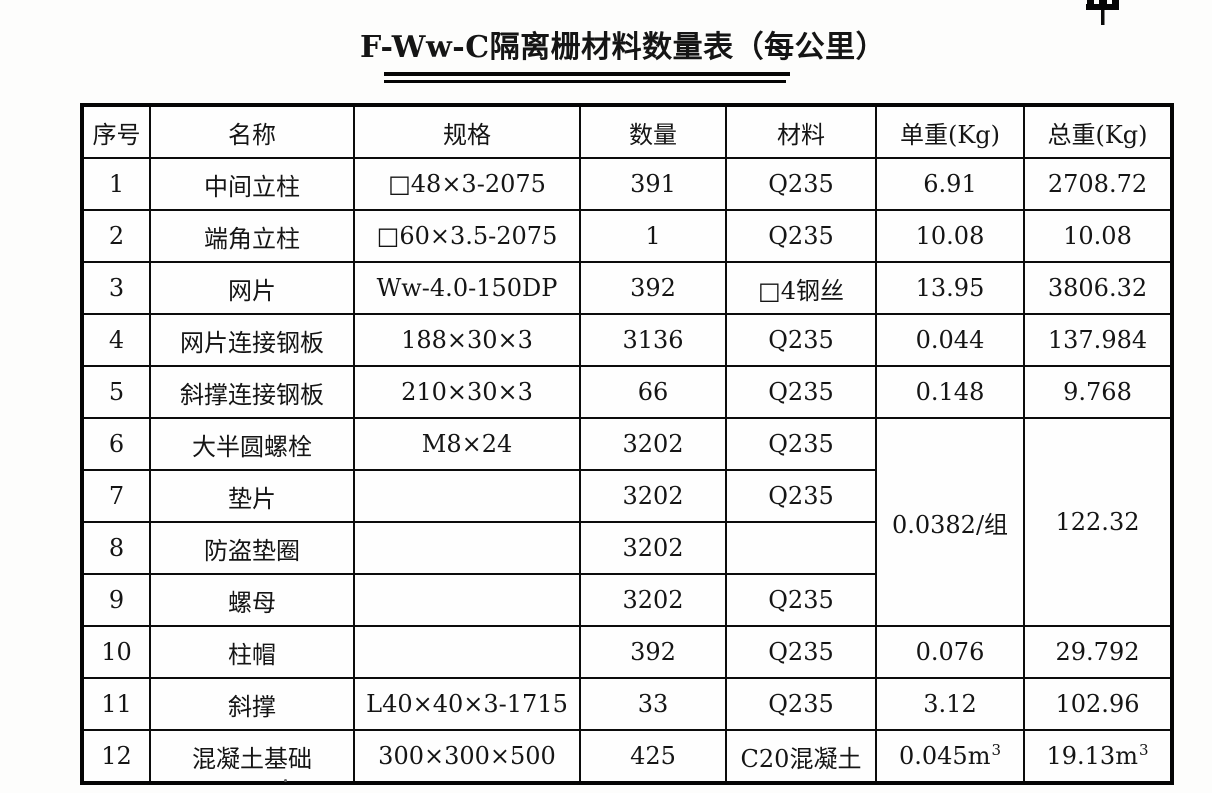  Describe the element at coordinates (252, 444) in the screenshot. I see `table-cell: 大半圆螺栓` at that location.